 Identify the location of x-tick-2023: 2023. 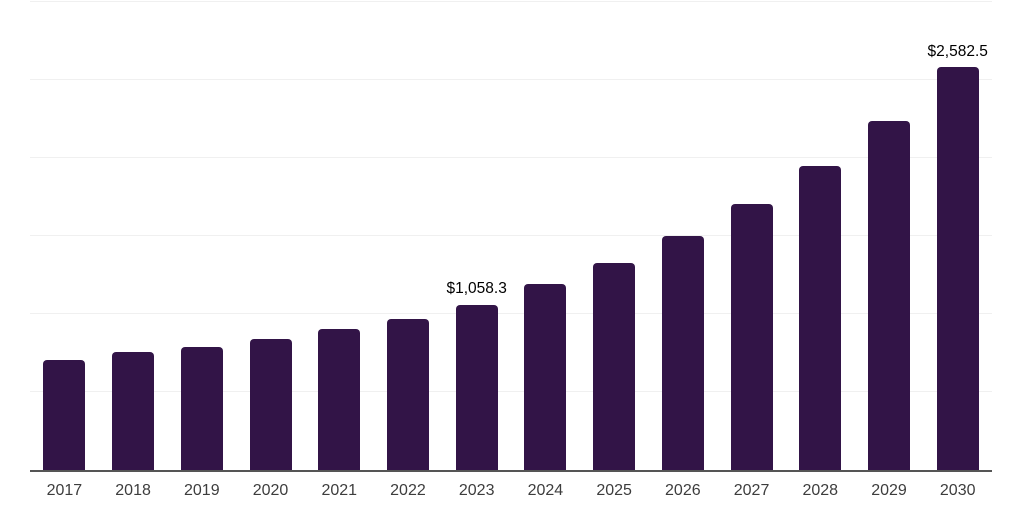
(476, 490).